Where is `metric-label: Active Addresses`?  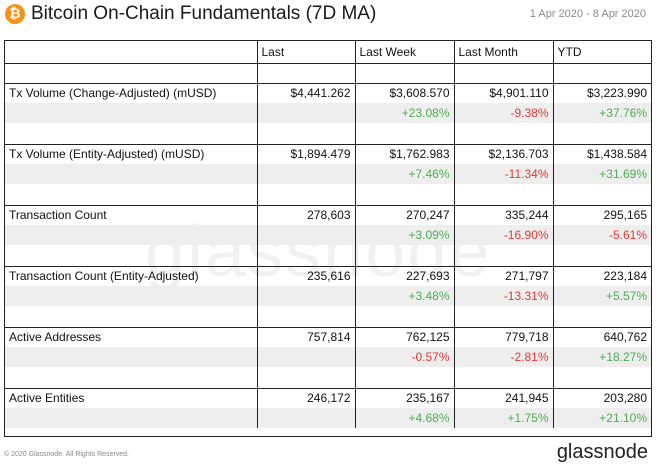
metric-label: Active Addresses is located at coordinates (131, 336).